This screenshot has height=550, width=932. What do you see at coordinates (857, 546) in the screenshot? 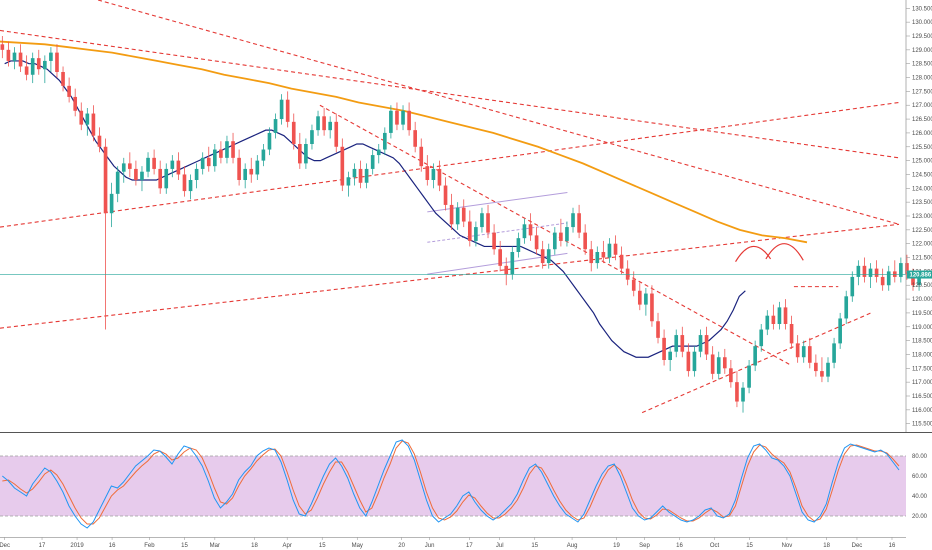
I see `time-tick-label: Dec` at bounding box center [857, 546].